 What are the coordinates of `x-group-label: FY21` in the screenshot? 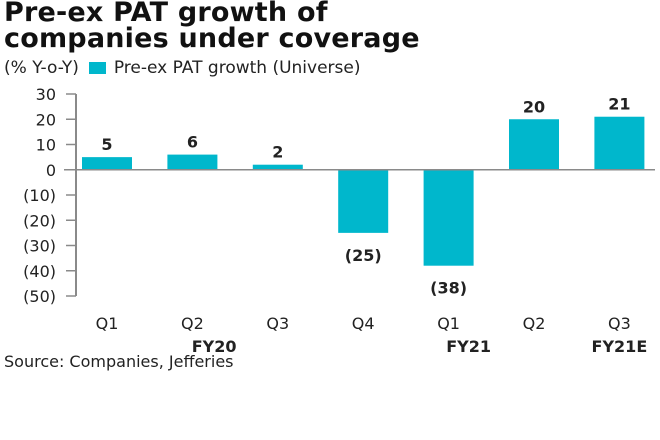 It's located at (468, 346).